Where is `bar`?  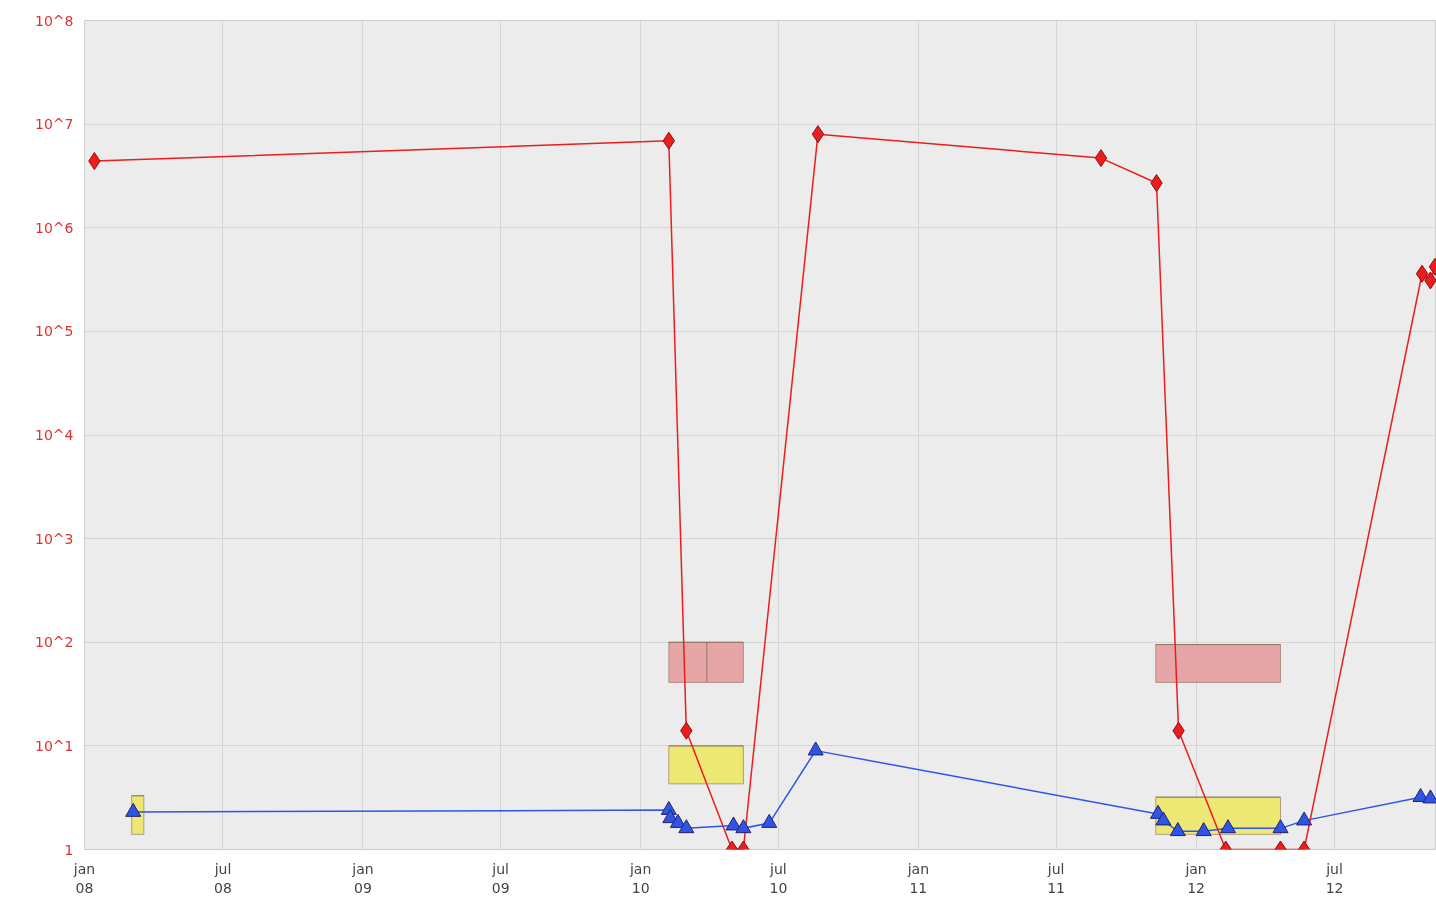
bar is located at coordinates (706, 765).